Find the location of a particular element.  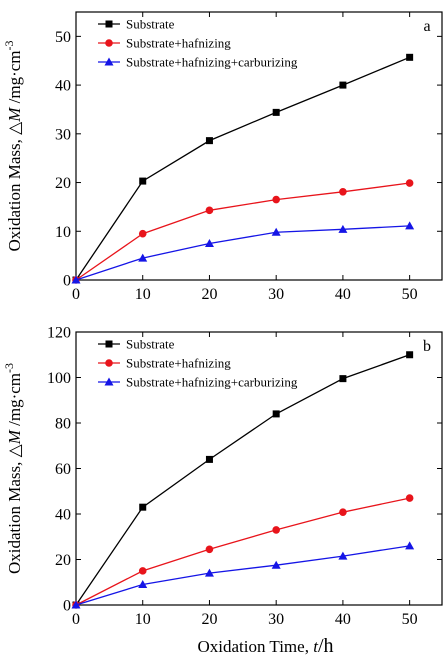

x-axis-label: Oxidation Time, t/h is located at coordinates (265, 646).